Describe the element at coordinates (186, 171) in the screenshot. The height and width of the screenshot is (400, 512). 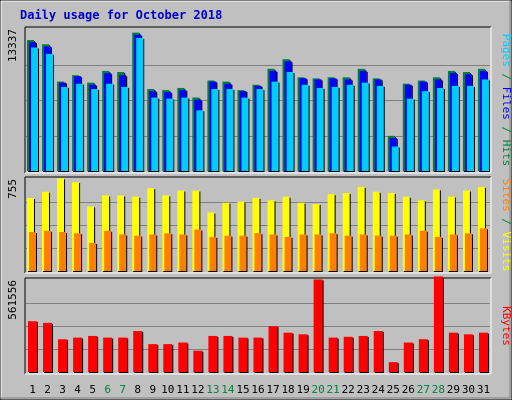
I see `bar-pages-day-11-shadow-bottom` at that location.